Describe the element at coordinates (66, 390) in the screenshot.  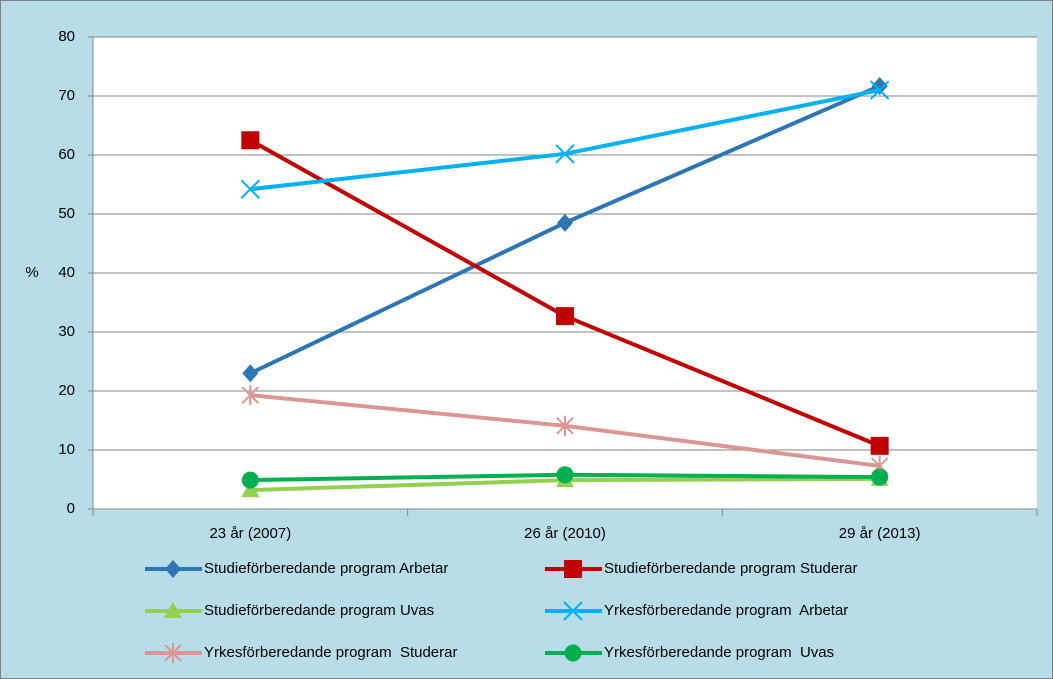
I see `y-tick-label: 20` at that location.